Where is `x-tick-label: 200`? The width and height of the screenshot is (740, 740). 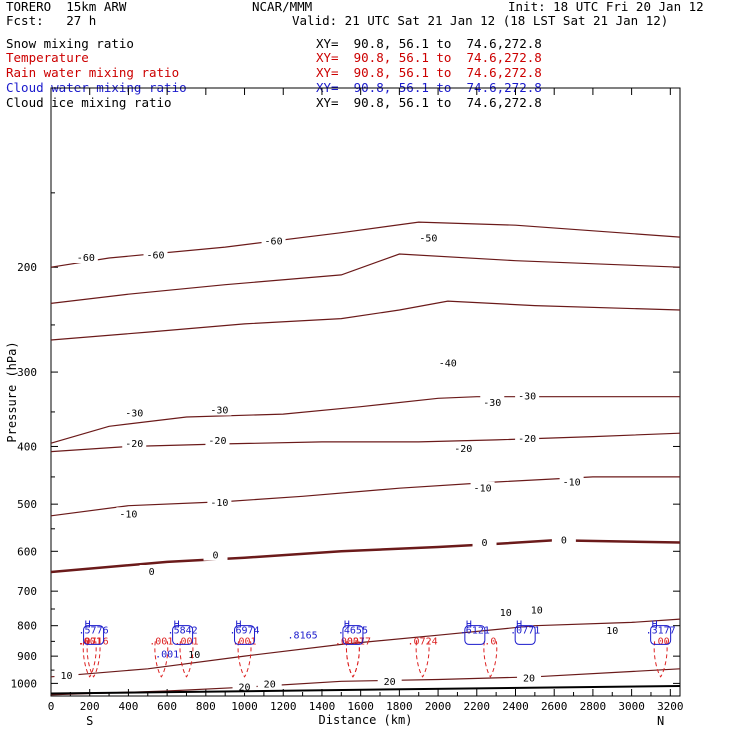
x-tick-label: 200 is located at coordinates (90, 706).